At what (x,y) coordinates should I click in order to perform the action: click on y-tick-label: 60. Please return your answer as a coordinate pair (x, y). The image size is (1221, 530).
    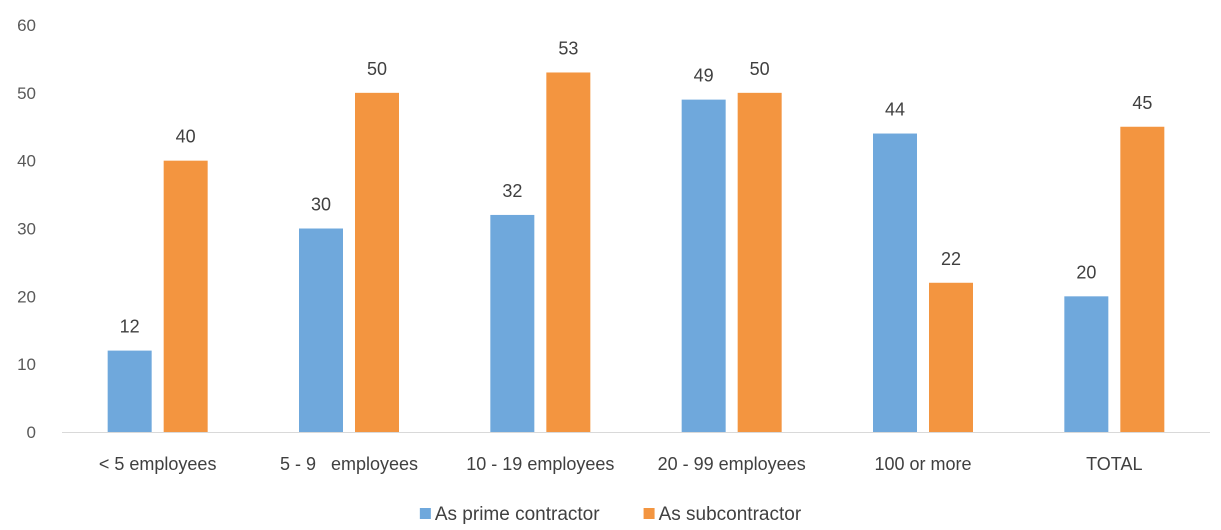
    Looking at the image, I should click on (26, 25).